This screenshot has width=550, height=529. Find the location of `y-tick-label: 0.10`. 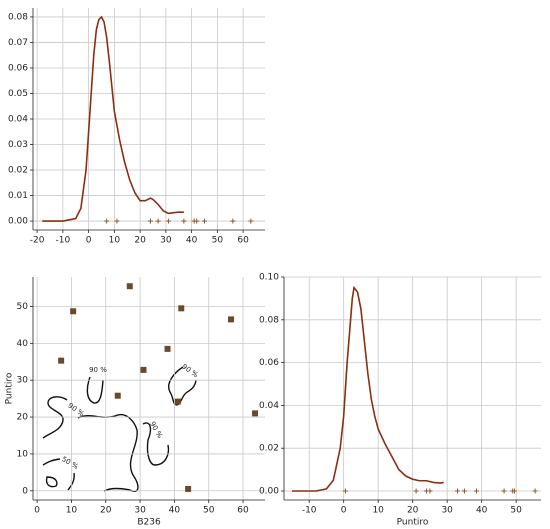

y-tick-label: 0.10 is located at coordinates (269, 278).